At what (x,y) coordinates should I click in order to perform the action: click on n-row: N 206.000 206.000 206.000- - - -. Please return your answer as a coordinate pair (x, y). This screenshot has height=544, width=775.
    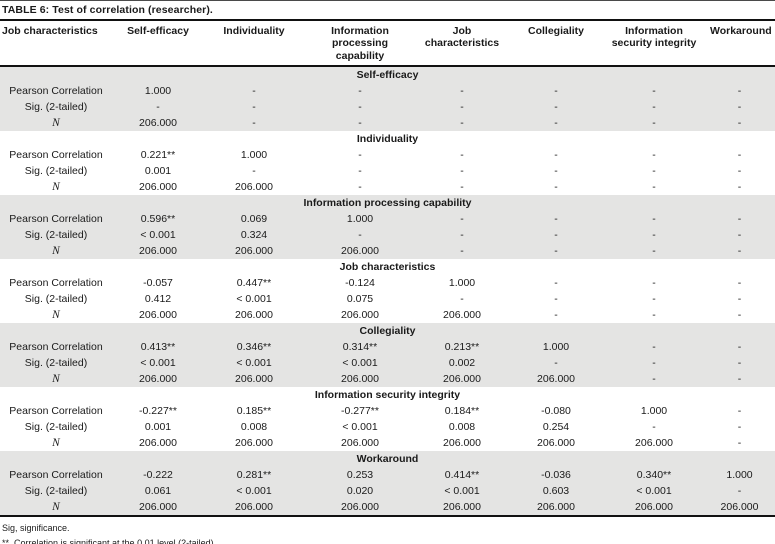
    Looking at the image, I should click on (387, 251).